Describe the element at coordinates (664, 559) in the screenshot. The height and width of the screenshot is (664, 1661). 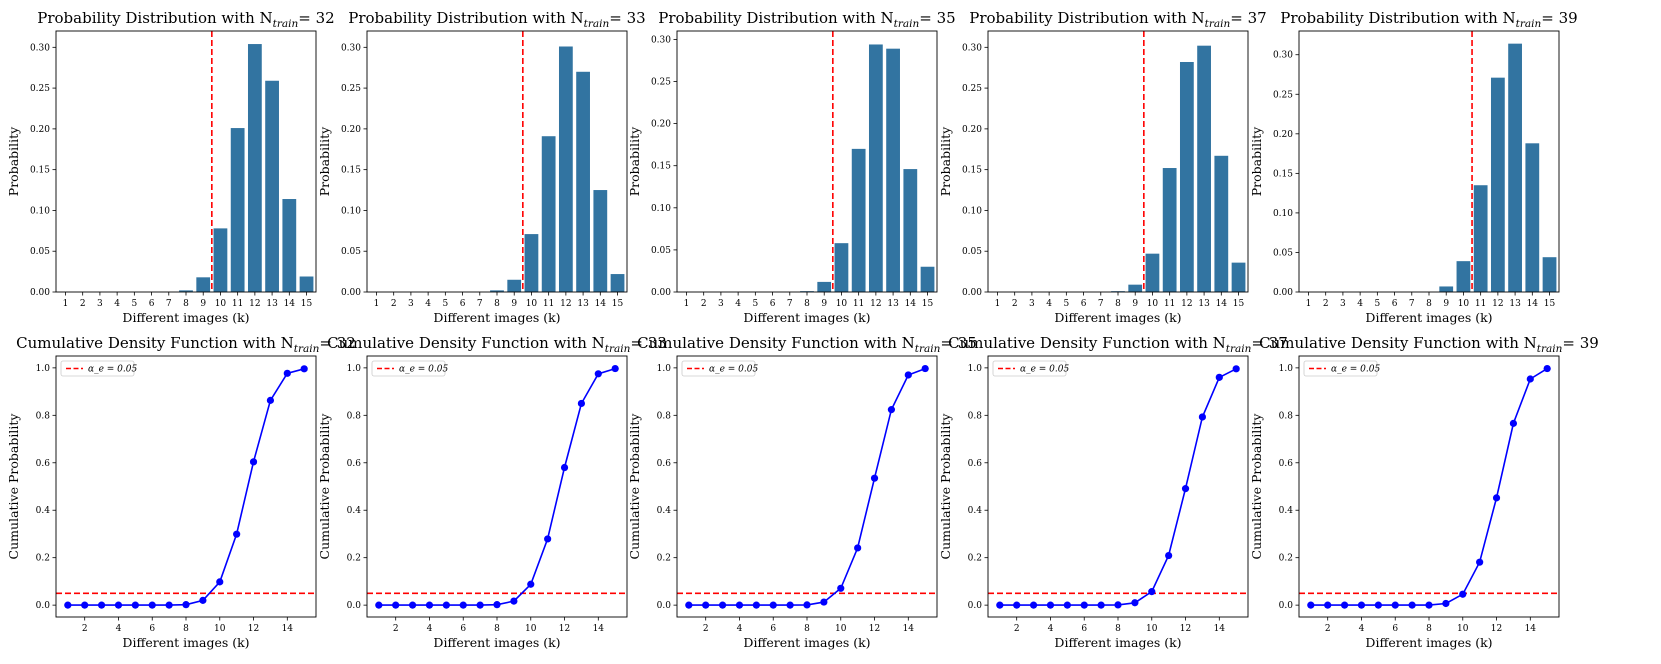
I see `y-tick-label: 0.2` at that location.